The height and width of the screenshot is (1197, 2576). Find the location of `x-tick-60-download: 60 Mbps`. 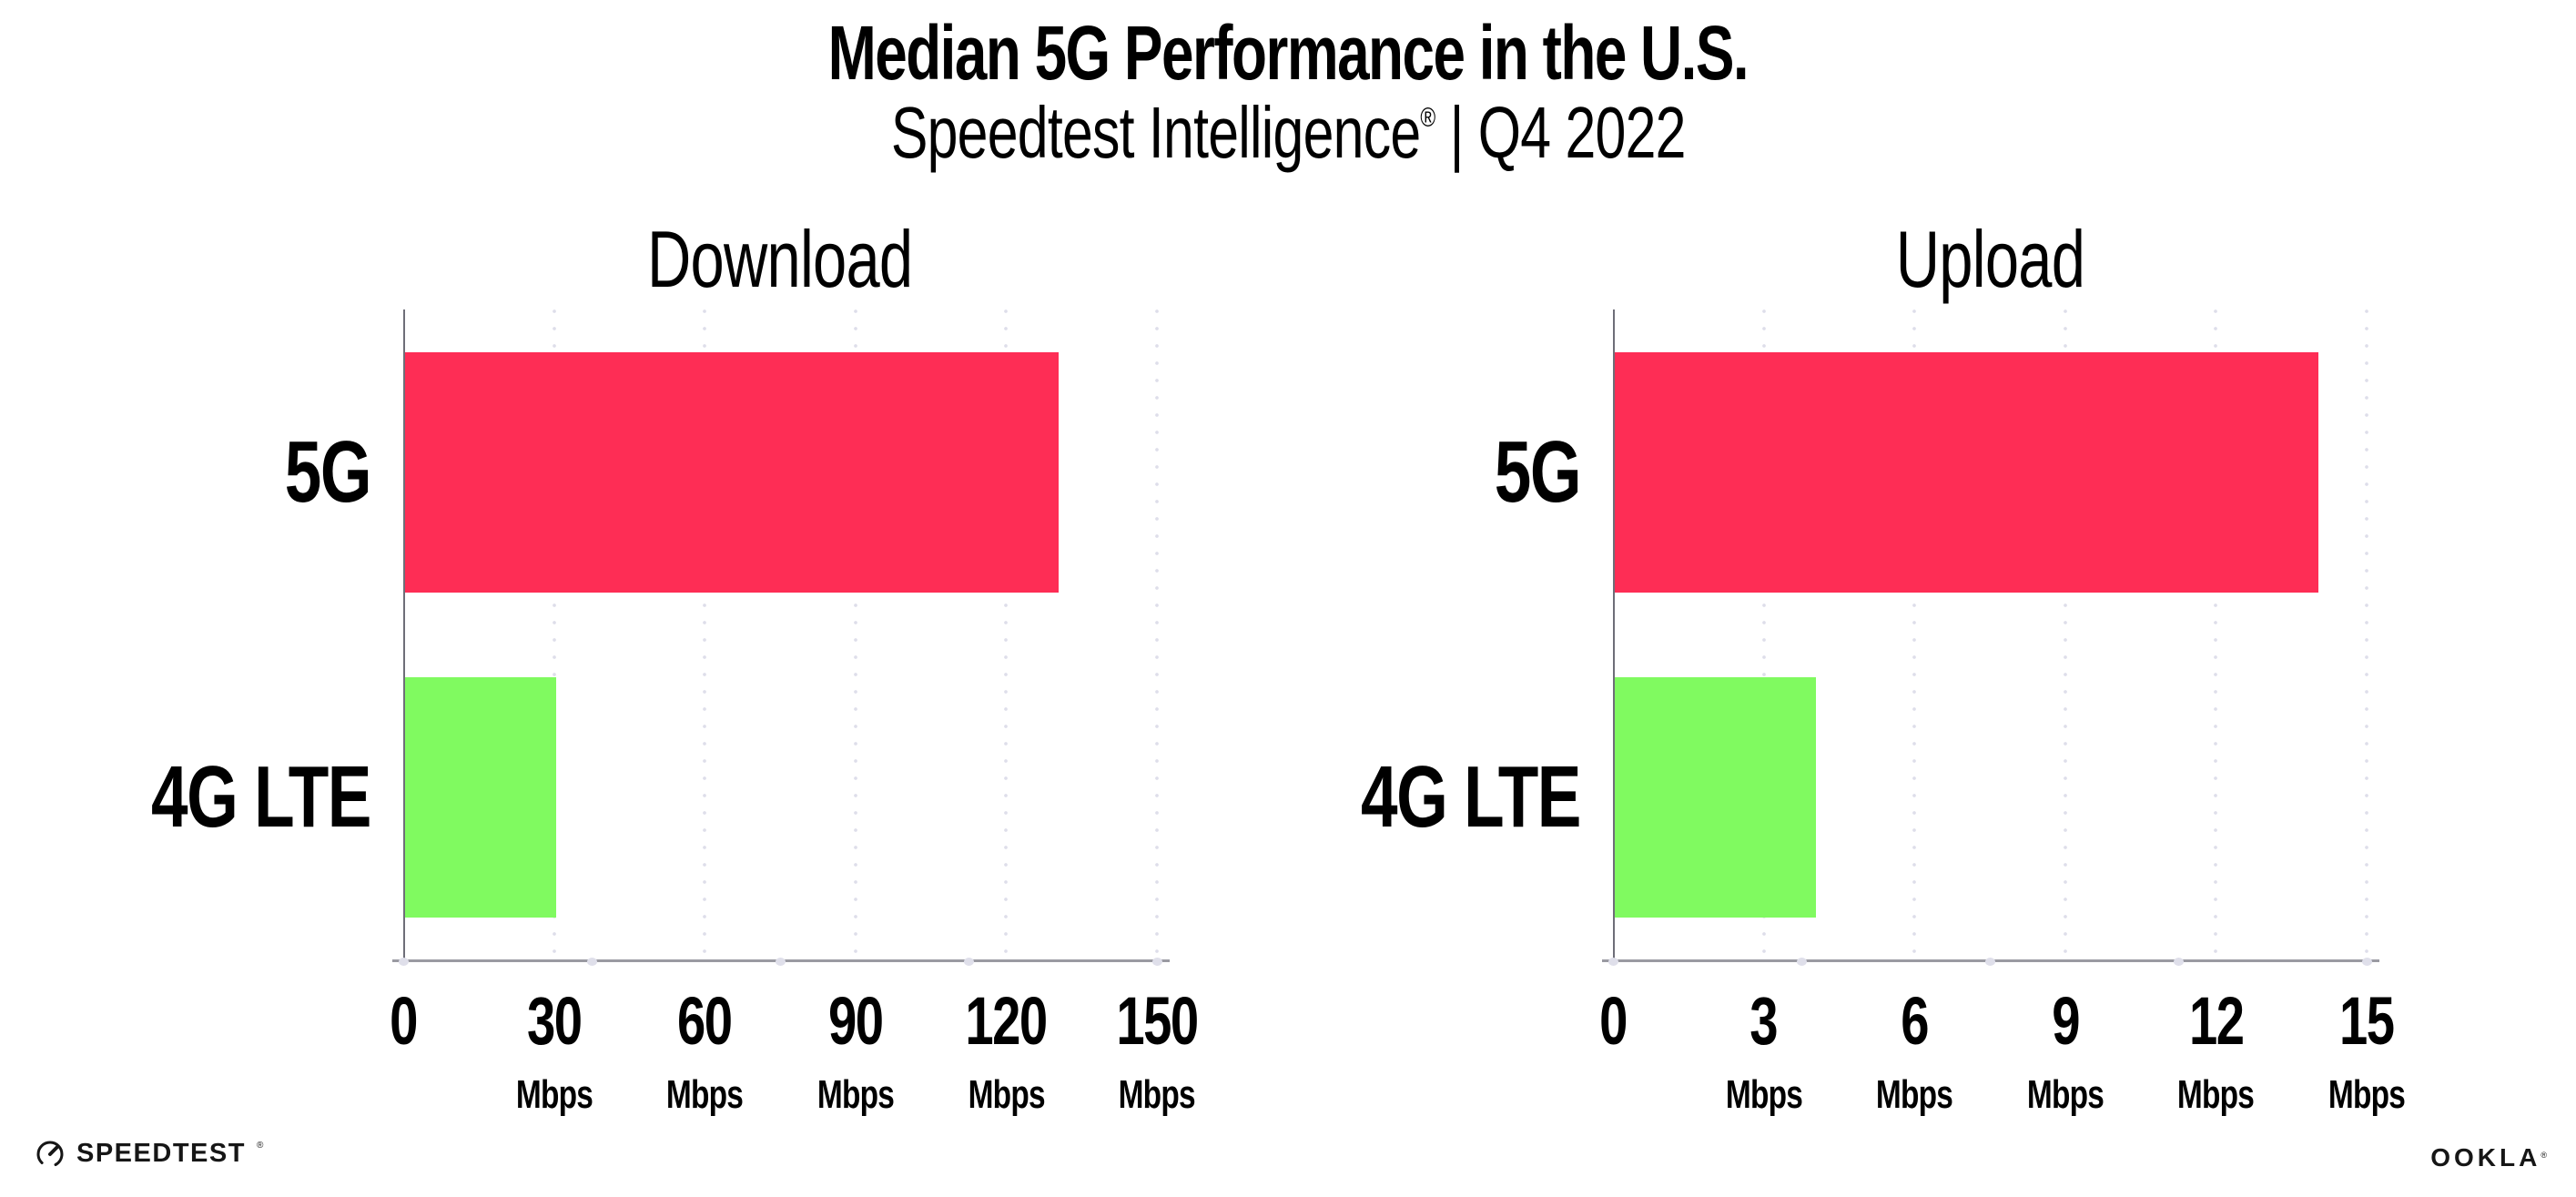

x-tick-60-download: 60 Mbps is located at coordinates (705, 1052).